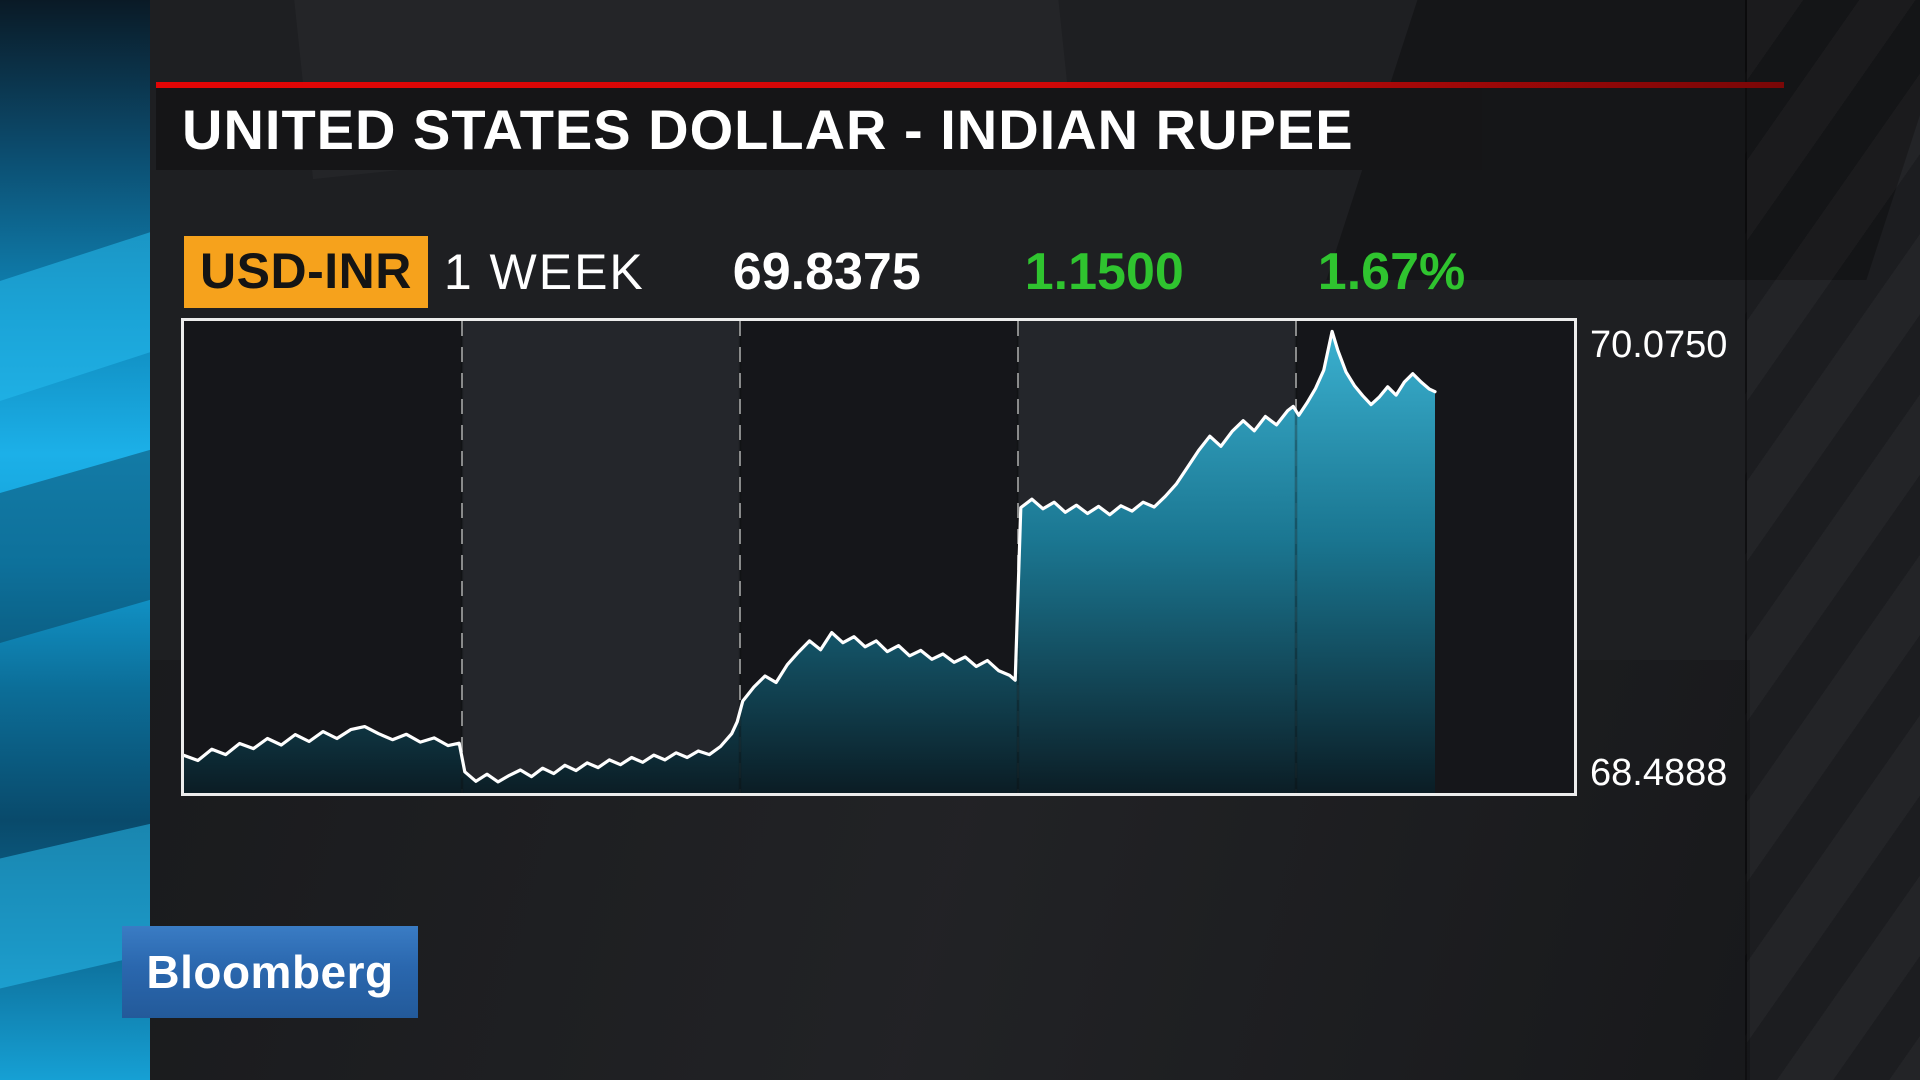 The width and height of the screenshot is (1920, 1080). I want to click on last-price-value: 69.8375, so click(826, 272).